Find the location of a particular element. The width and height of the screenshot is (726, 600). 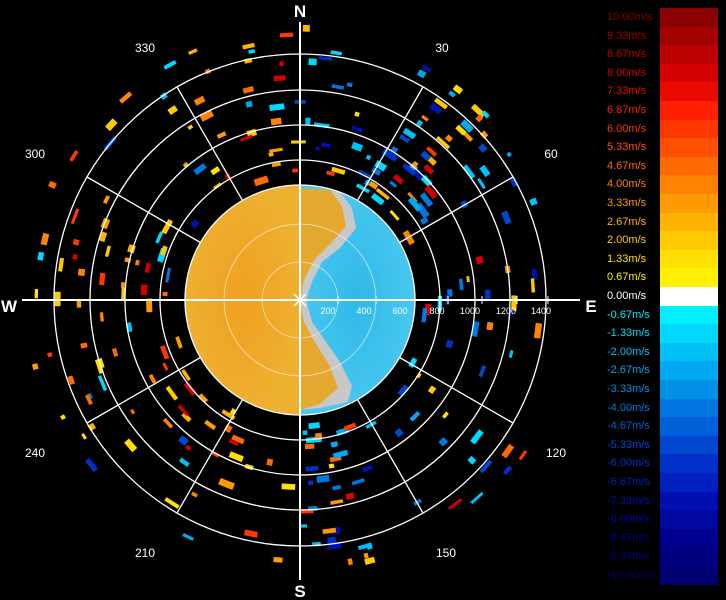

range-ticks is located at coordinates (443, 300).